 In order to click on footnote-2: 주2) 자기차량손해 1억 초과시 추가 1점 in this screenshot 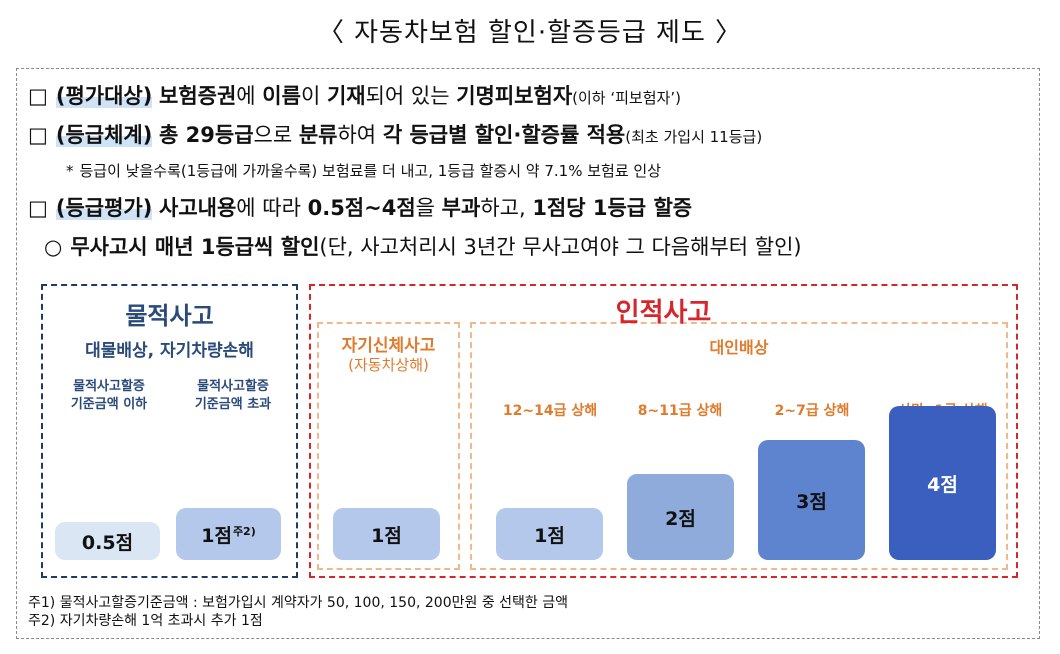, I will do `click(145, 621)`.